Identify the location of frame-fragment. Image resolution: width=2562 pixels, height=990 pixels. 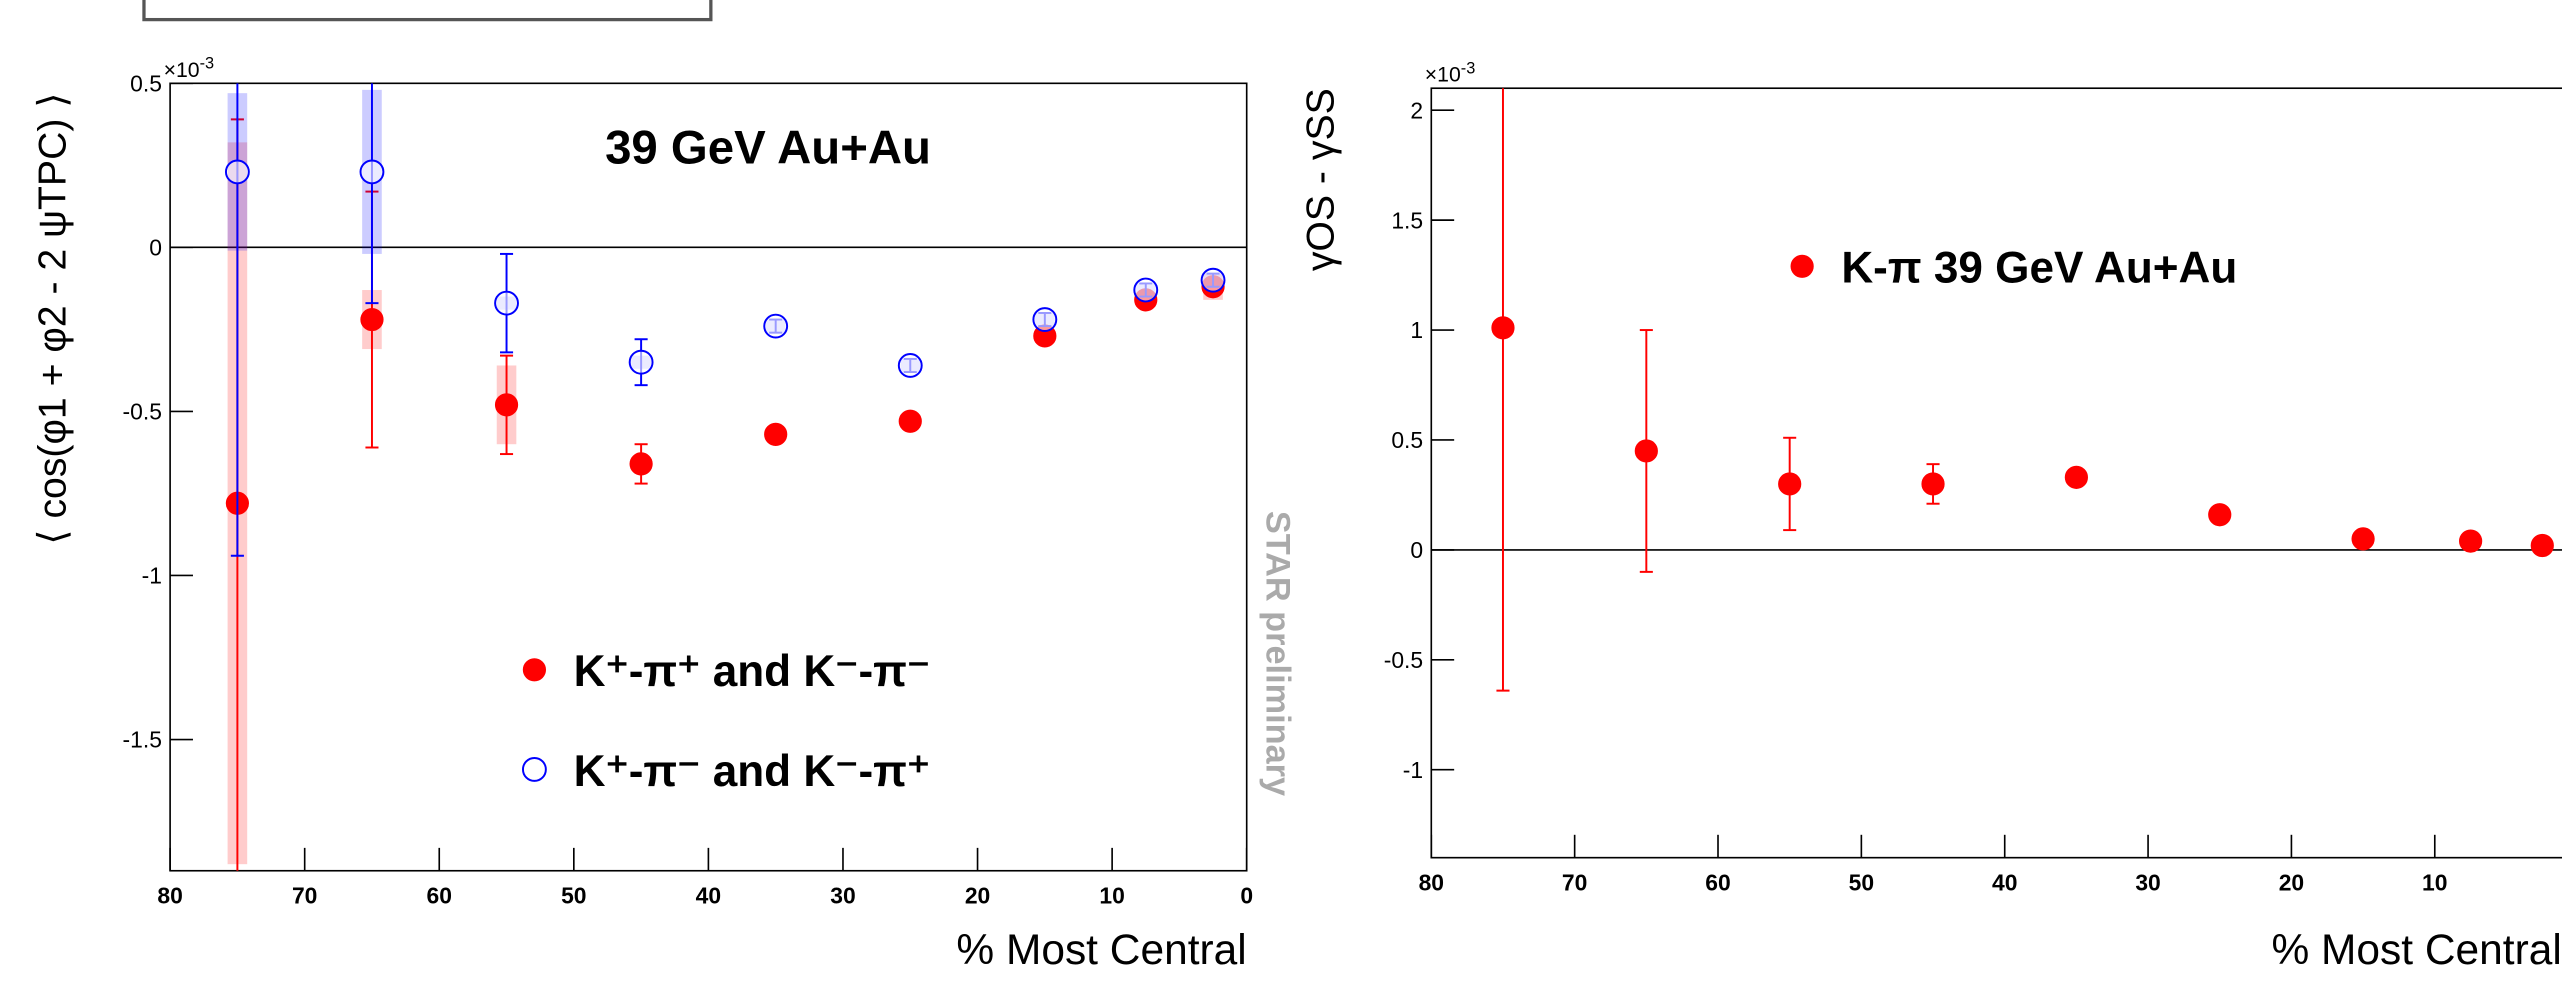
(427, 11).